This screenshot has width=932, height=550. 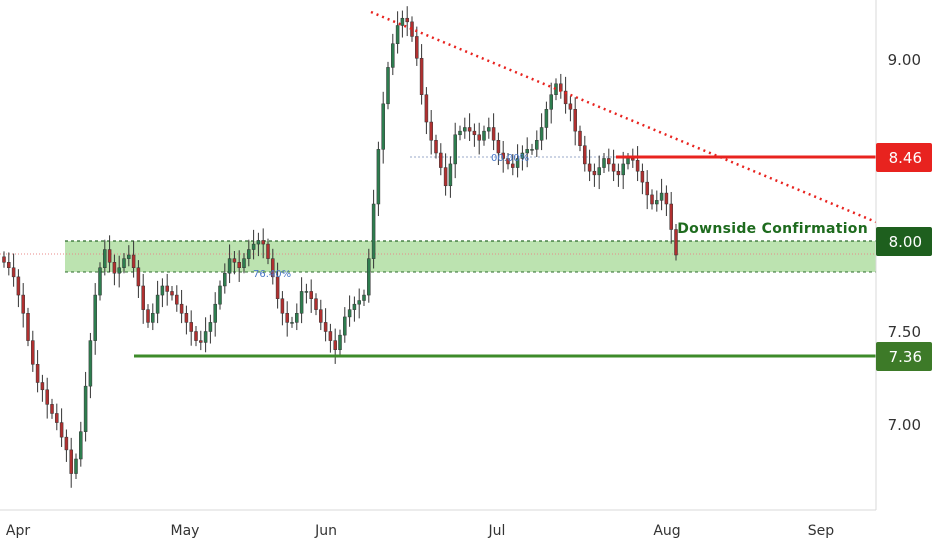 I want to click on fib-label-76-40: 76.40%, so click(x=272, y=274).